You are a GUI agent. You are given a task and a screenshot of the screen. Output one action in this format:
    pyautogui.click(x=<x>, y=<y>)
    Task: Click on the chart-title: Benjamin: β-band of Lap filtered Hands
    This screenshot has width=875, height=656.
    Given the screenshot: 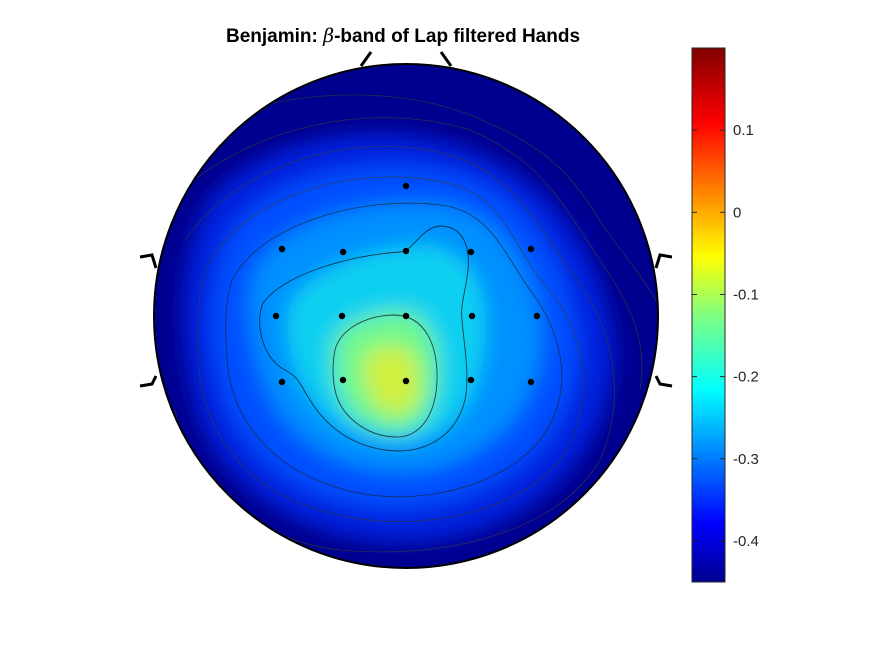 What is the action you would take?
    pyautogui.click(x=403, y=36)
    